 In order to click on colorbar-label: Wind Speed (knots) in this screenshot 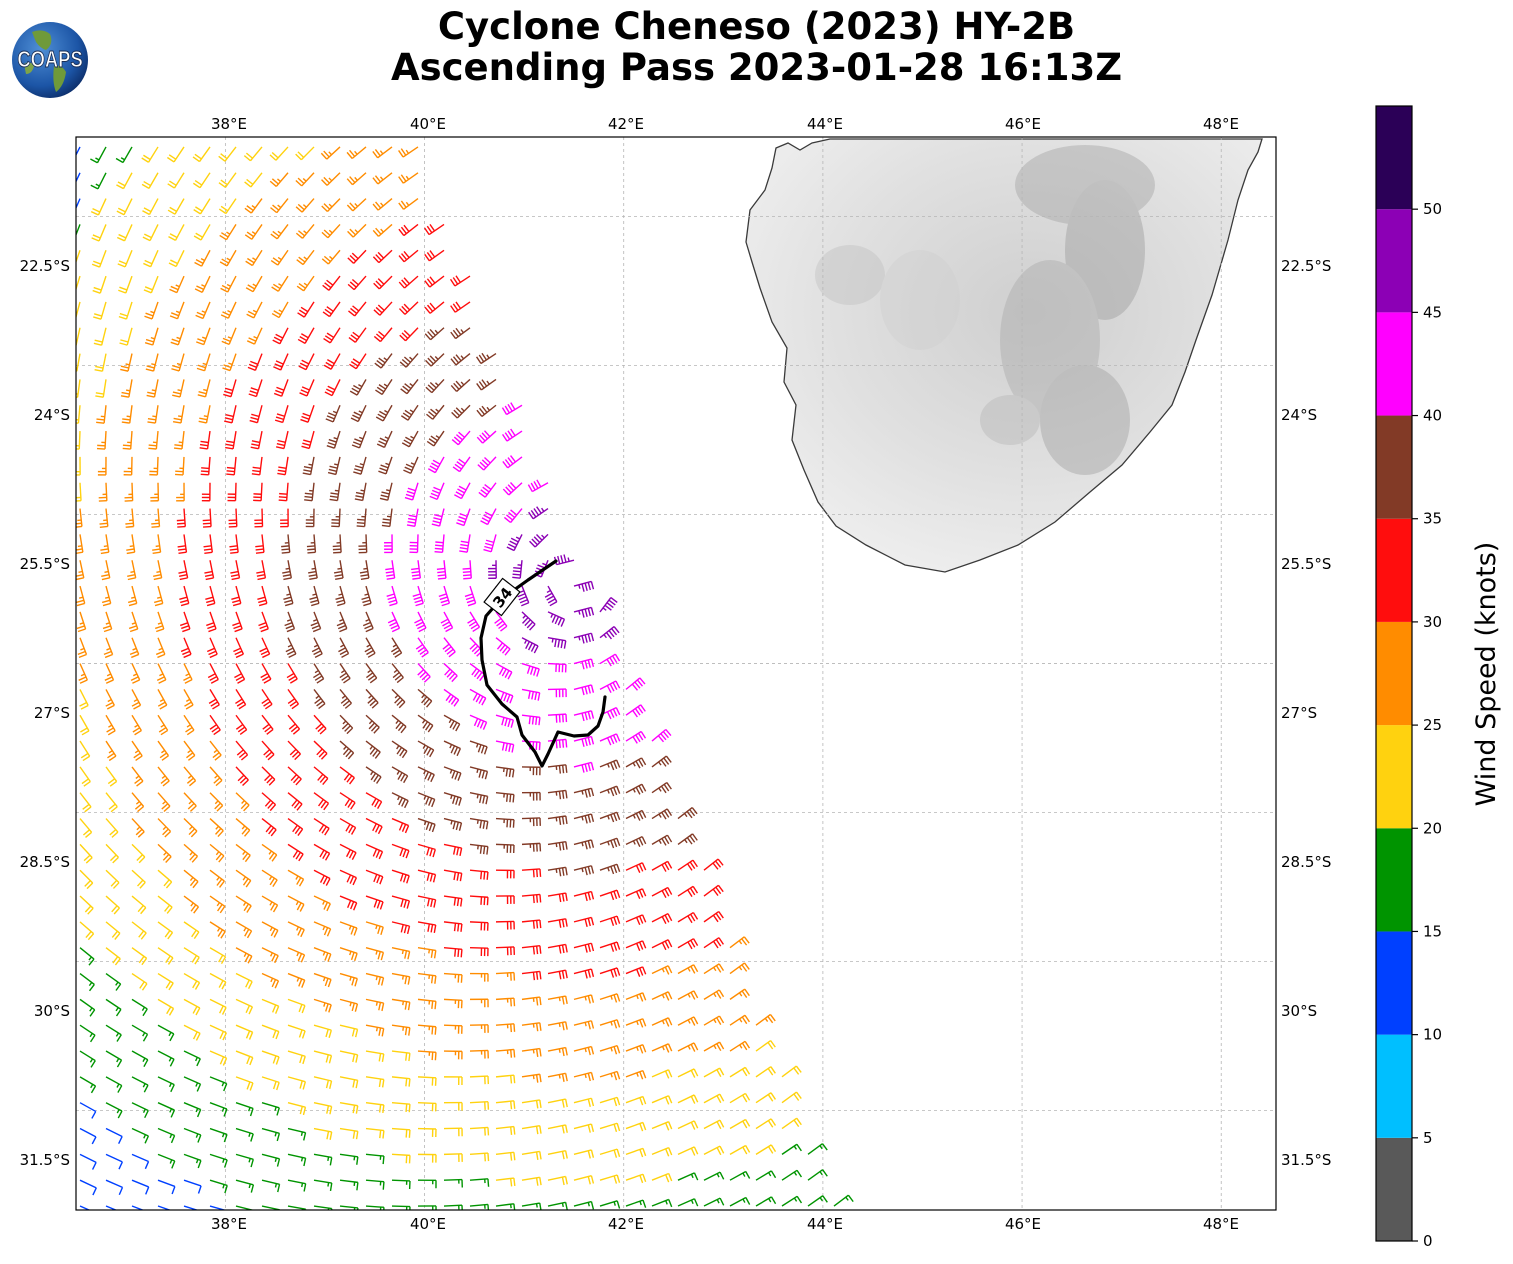, I will do `click(1486, 674)`.